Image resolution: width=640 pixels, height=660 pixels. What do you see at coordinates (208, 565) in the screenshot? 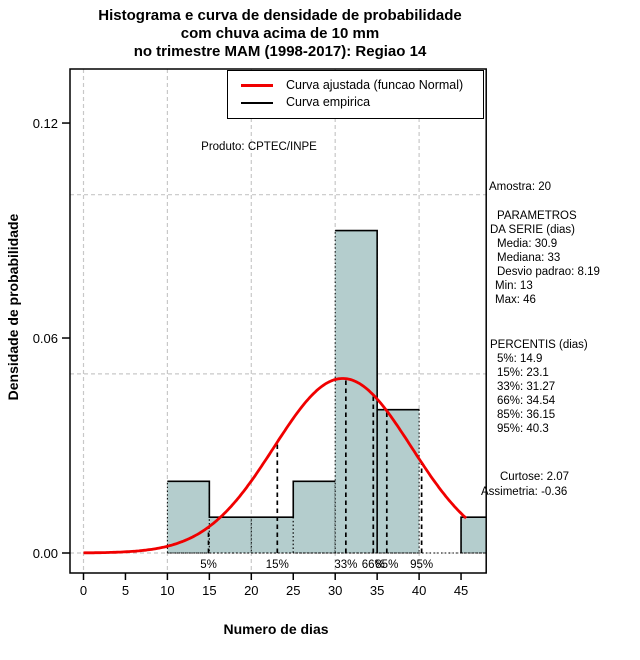
I see `percentile-label: 5%` at bounding box center [208, 565].